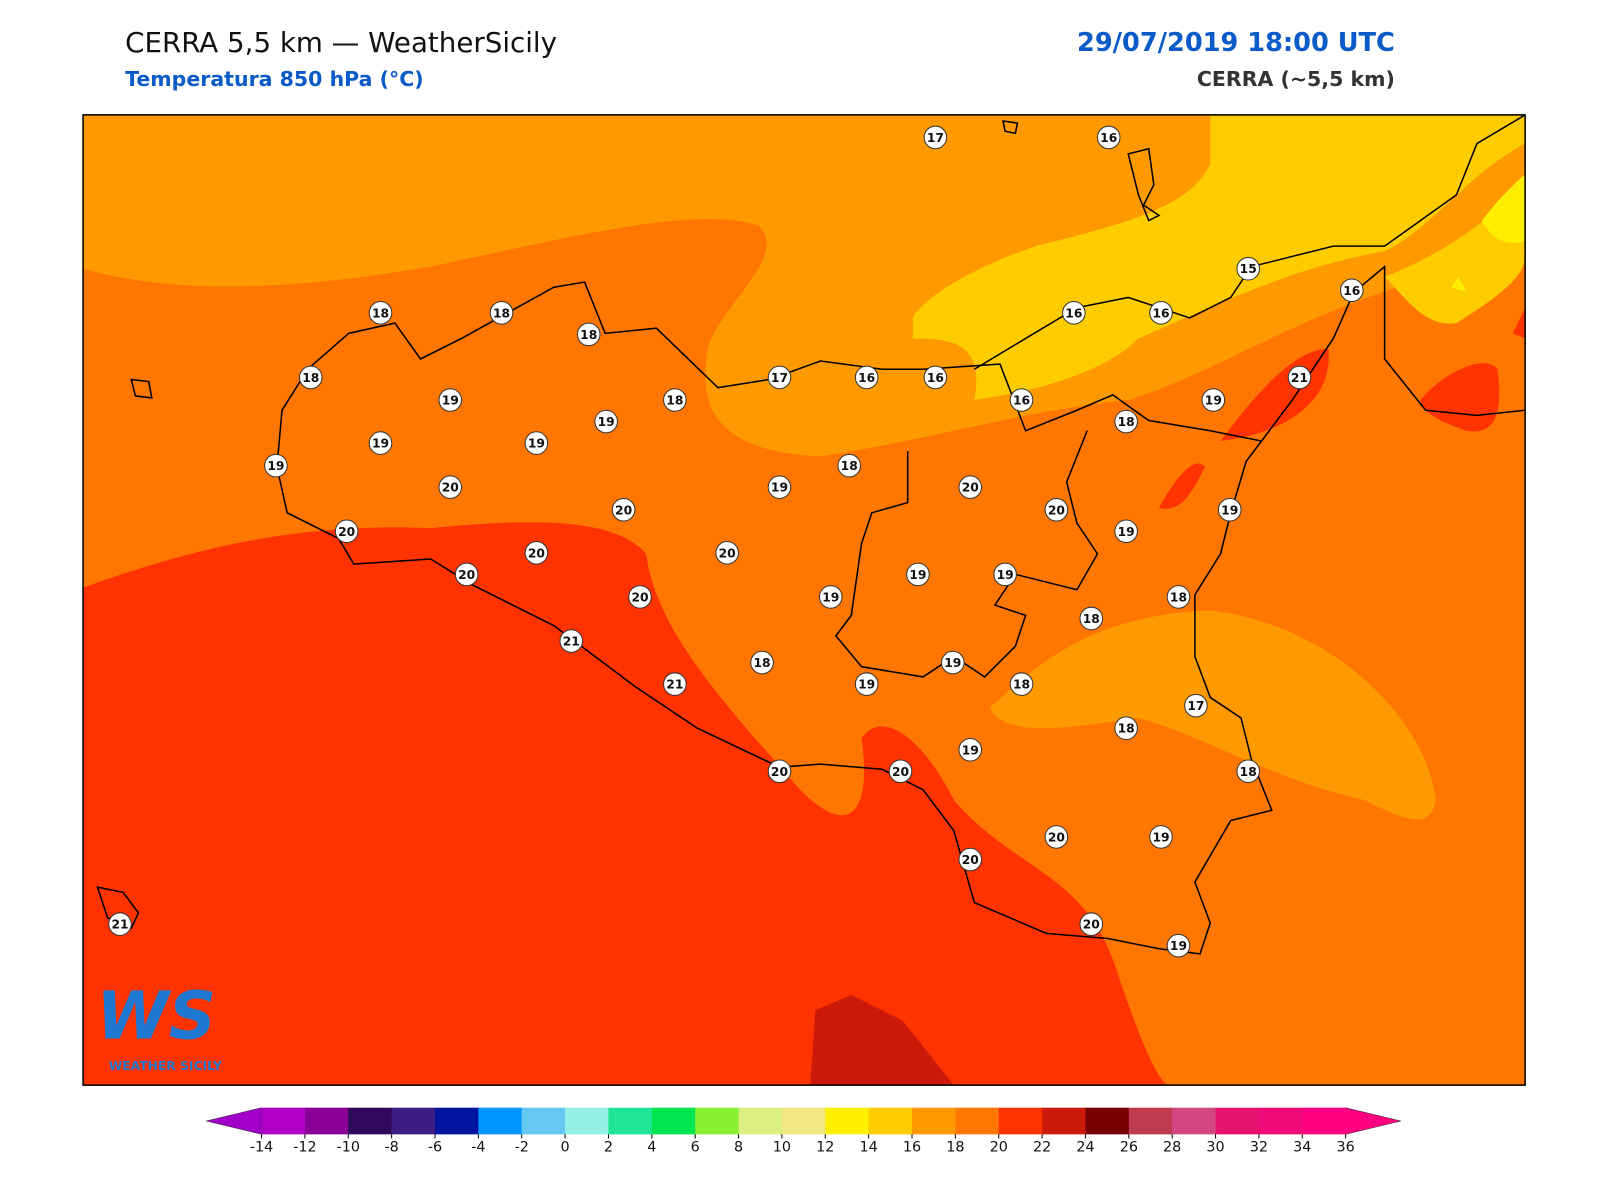 Image resolution: width=1600 pixels, height=1200 pixels. I want to click on station-value: 15, so click(1248, 269).